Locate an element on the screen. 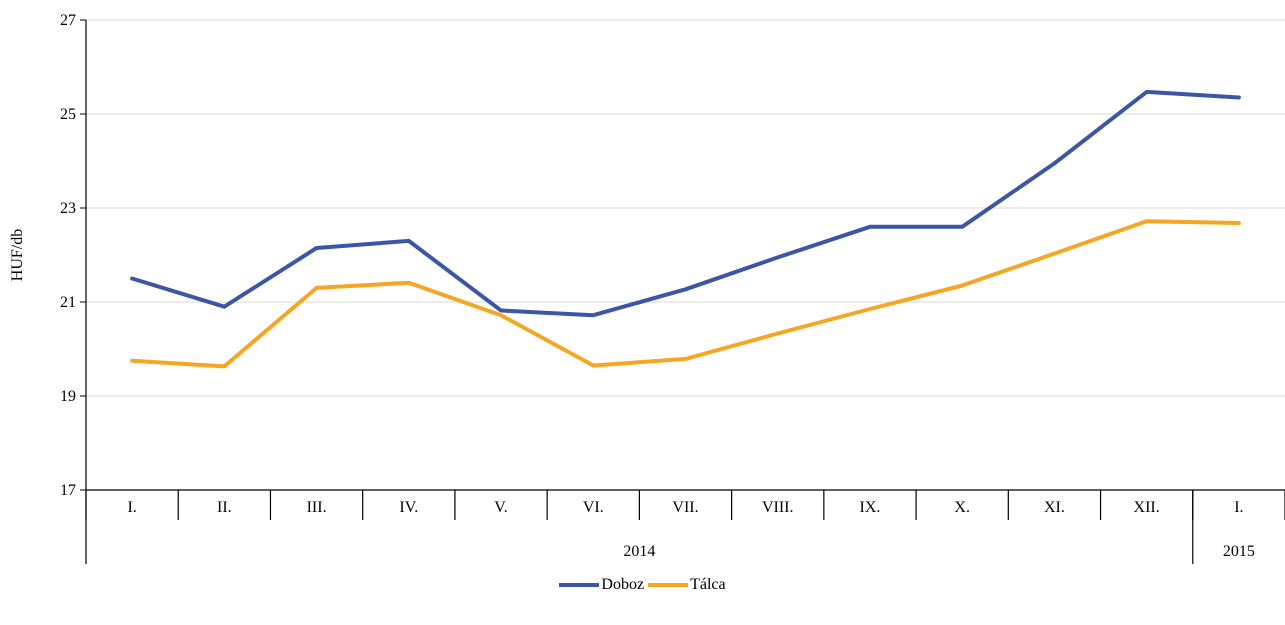 The height and width of the screenshot is (625, 1285). y-tick-label: 21 is located at coordinates (68, 302).